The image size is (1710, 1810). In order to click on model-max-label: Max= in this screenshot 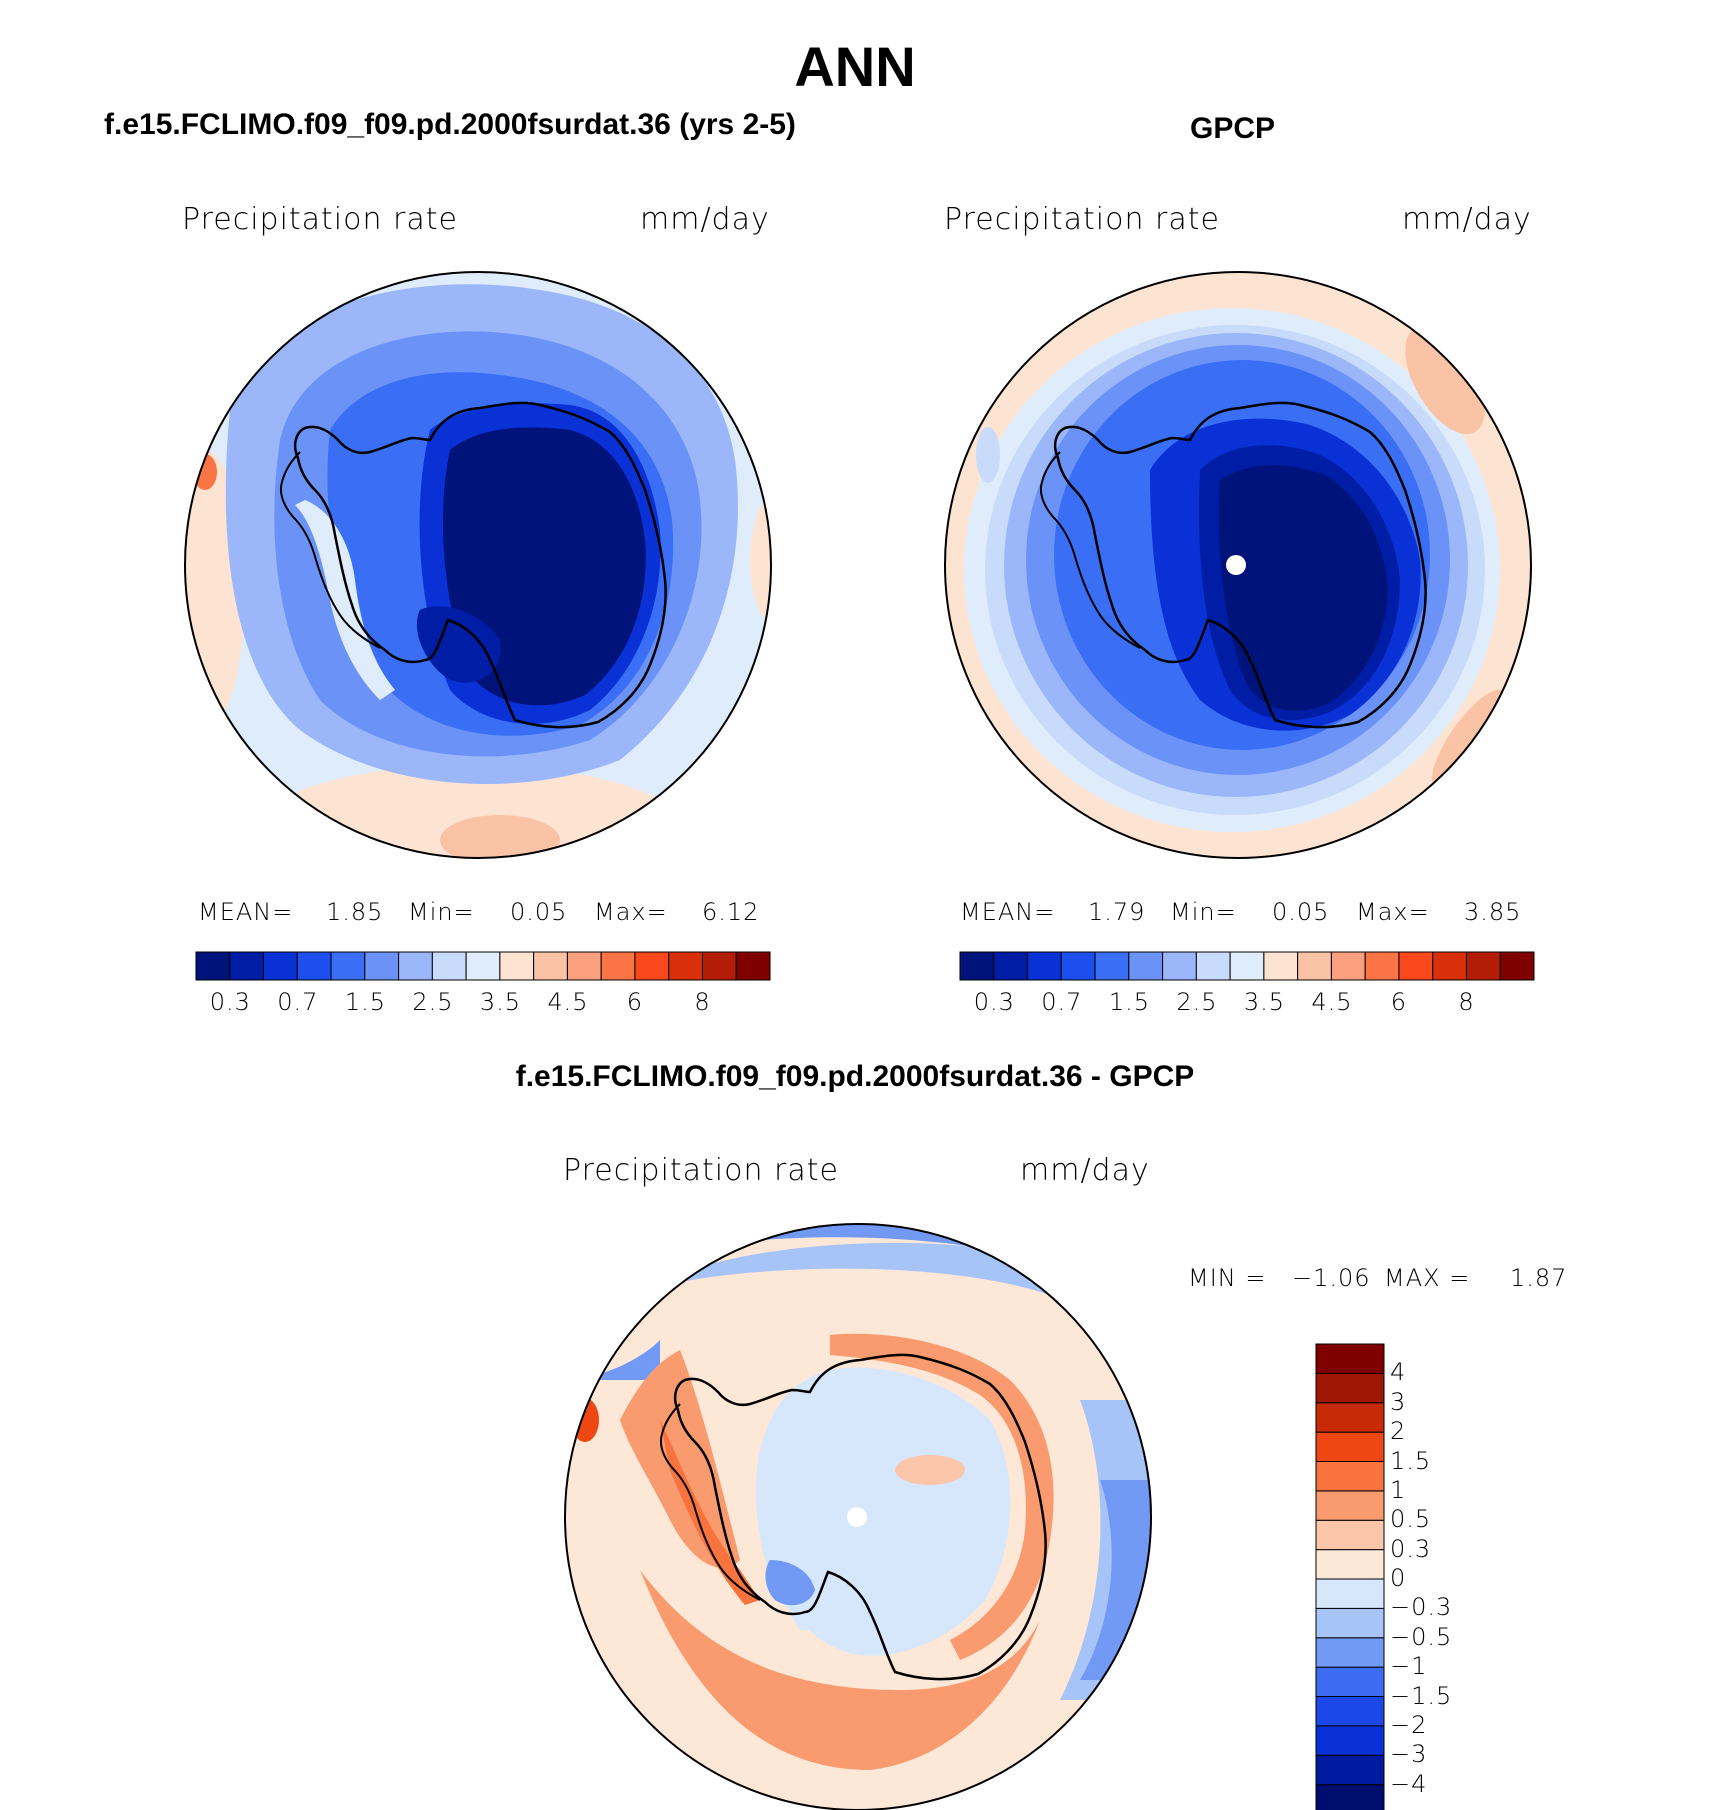, I will do `click(631, 912)`.